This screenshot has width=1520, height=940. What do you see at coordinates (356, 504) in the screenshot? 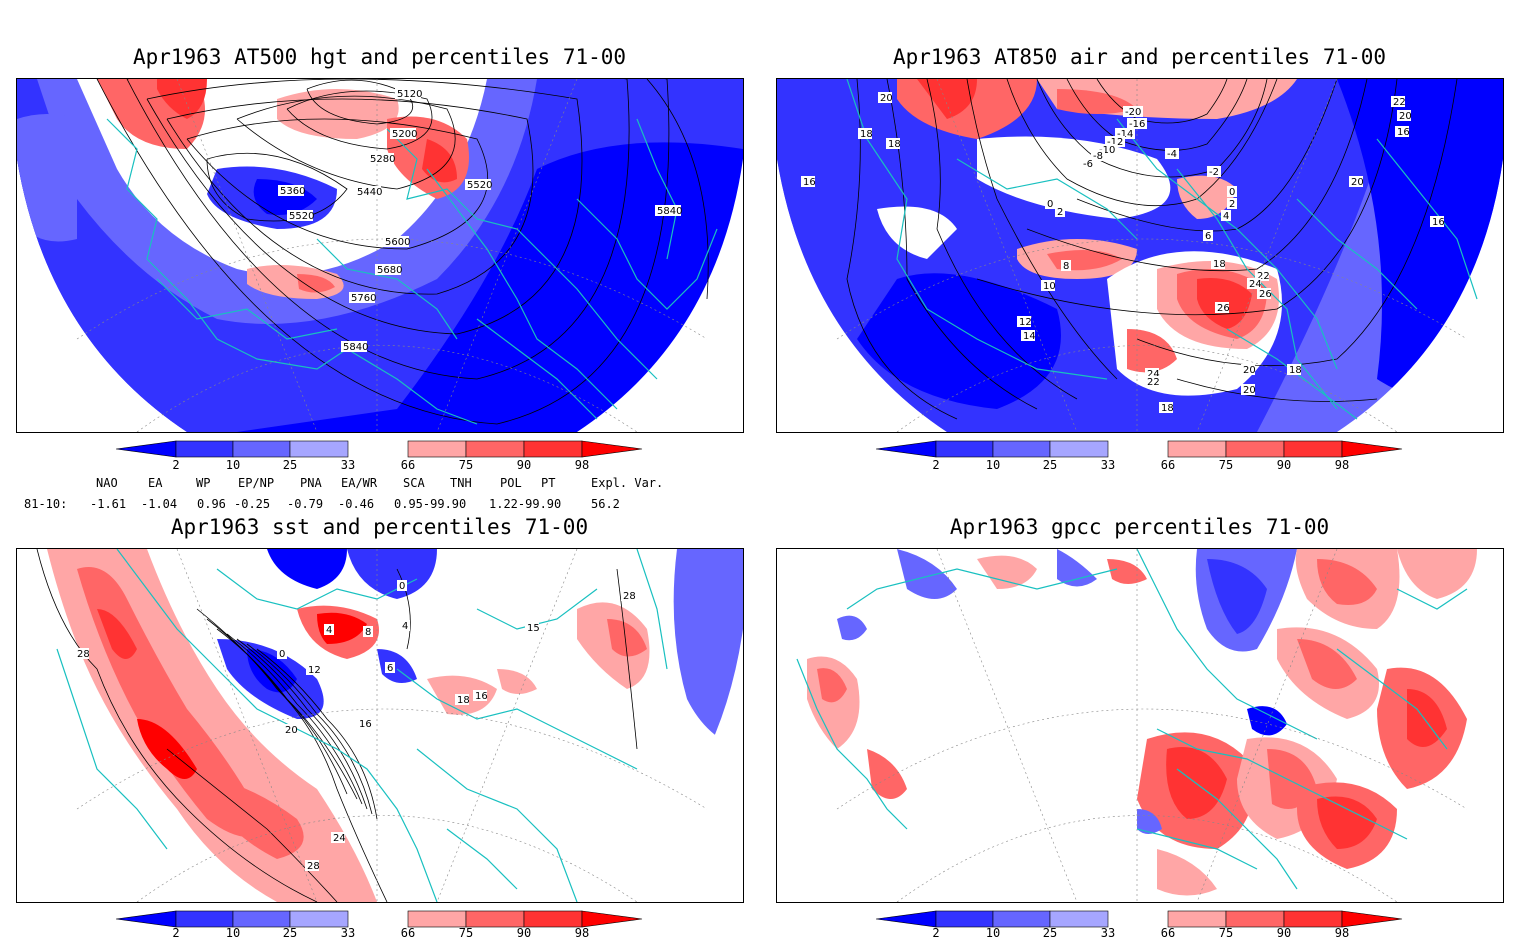
I see `tele-value: -0.46` at bounding box center [356, 504].